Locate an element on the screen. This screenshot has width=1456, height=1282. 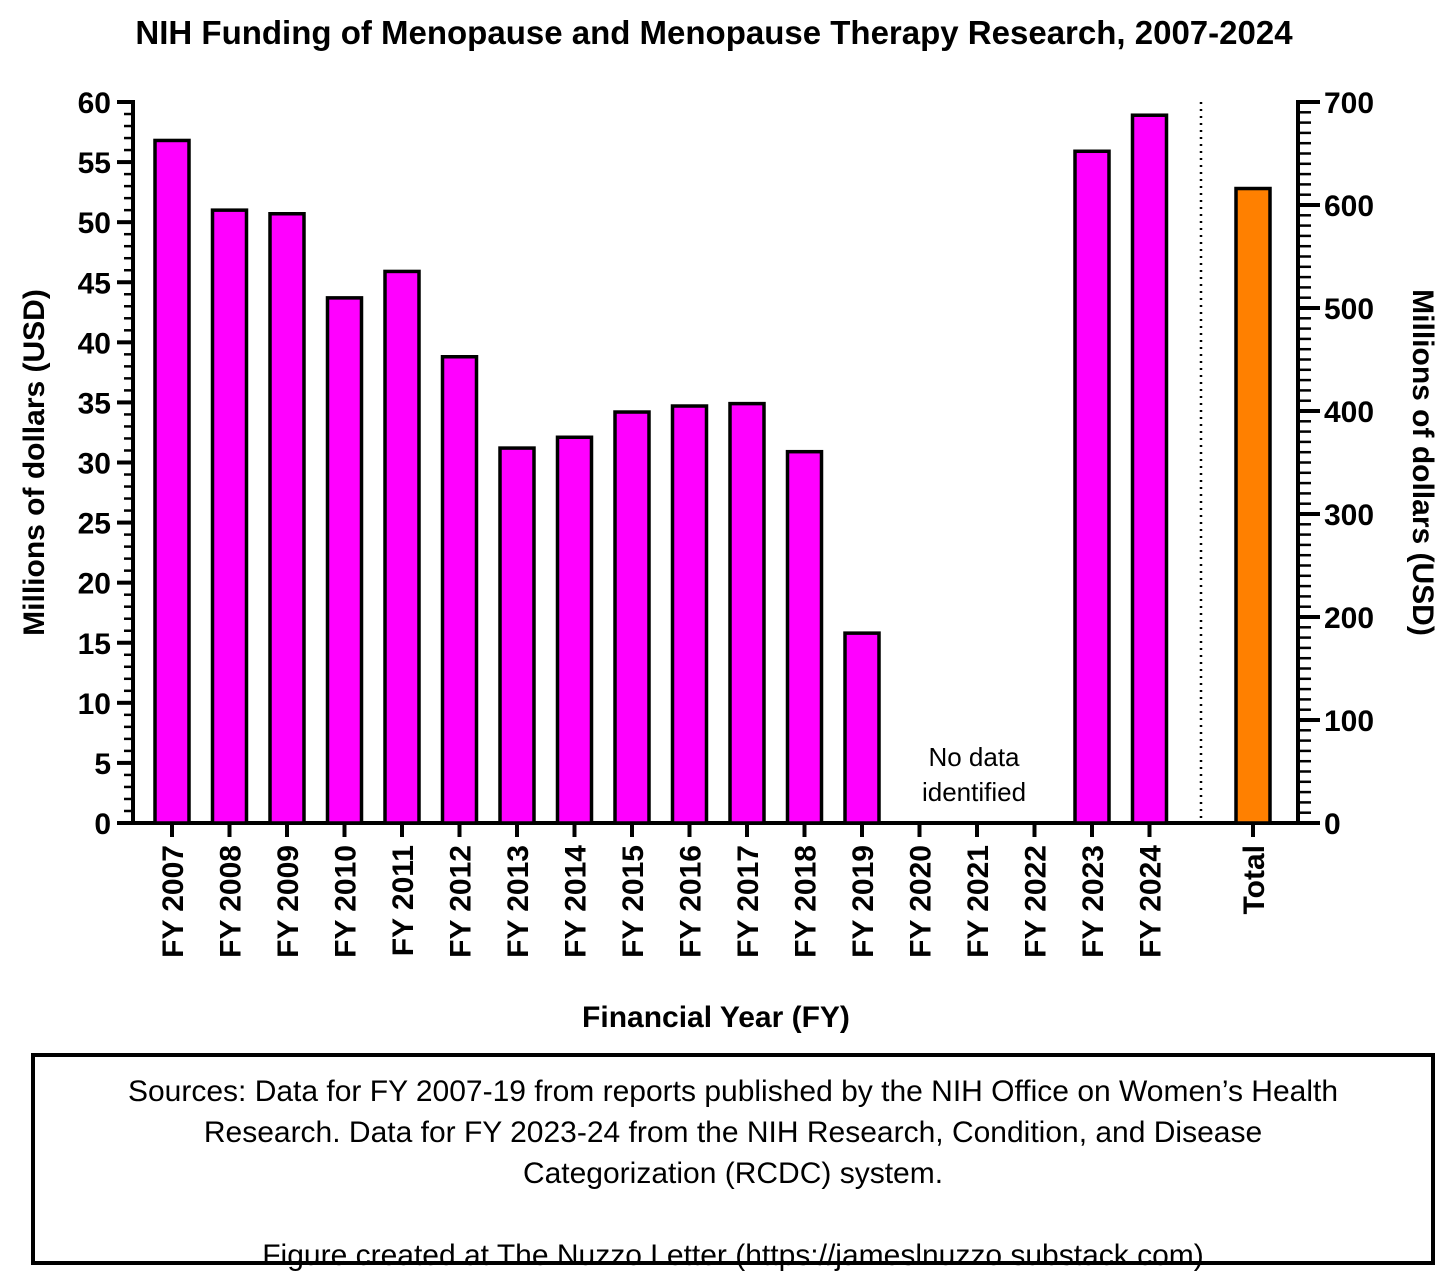
bar-fy-2014 is located at coordinates (574, 630).